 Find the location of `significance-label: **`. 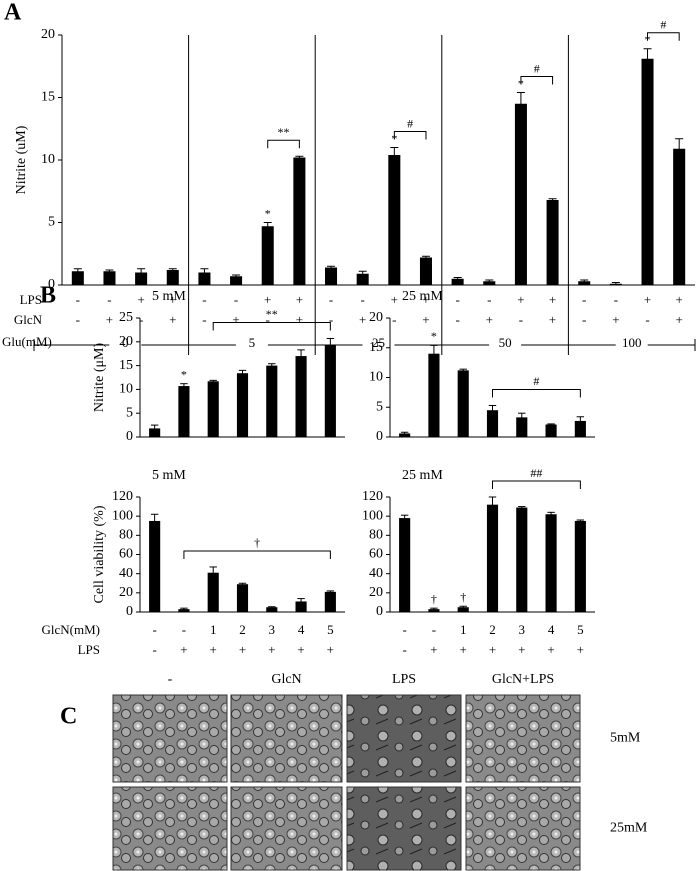

significance-label: ** is located at coordinates (272, 314).